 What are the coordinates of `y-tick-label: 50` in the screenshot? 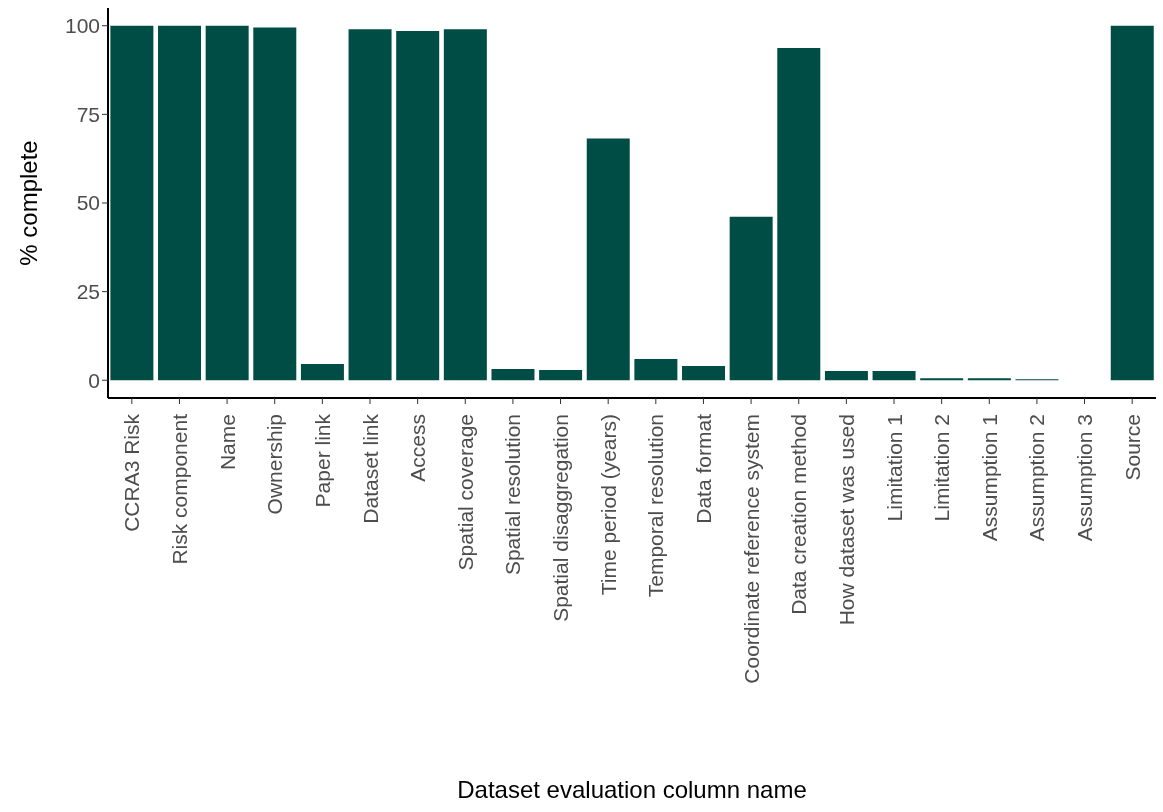 It's located at (88, 203).